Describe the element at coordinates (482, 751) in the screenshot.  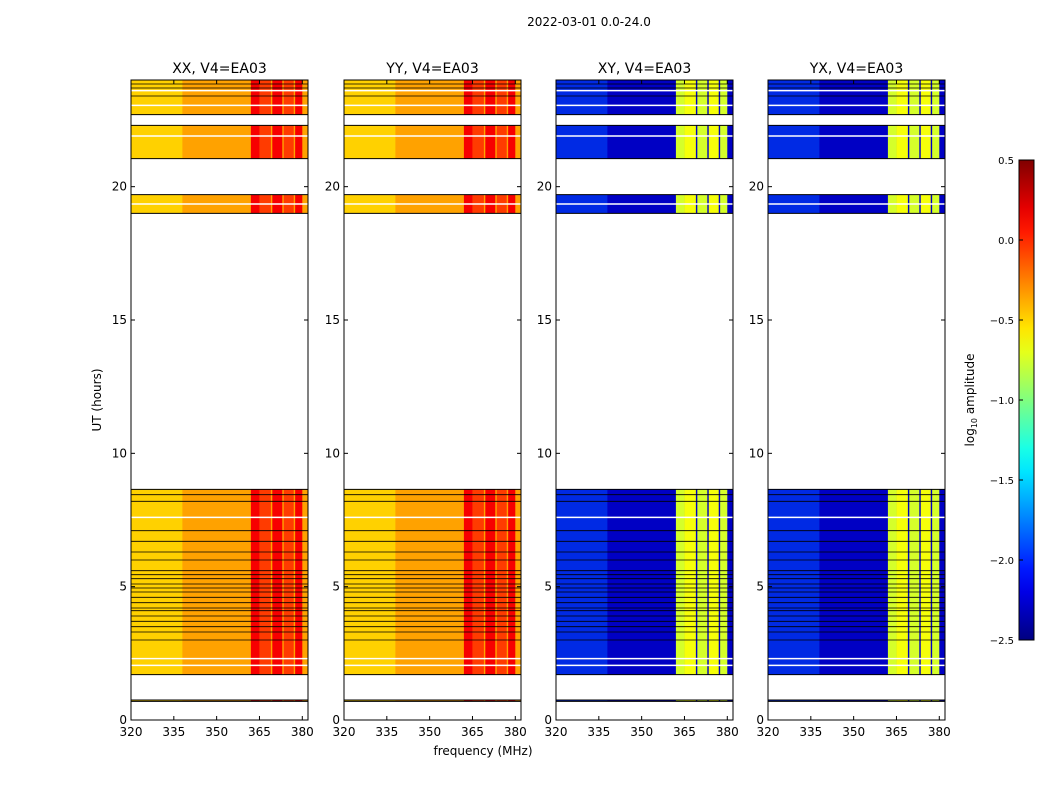
I see `x-axis-label: frequency (MHz)` at that location.